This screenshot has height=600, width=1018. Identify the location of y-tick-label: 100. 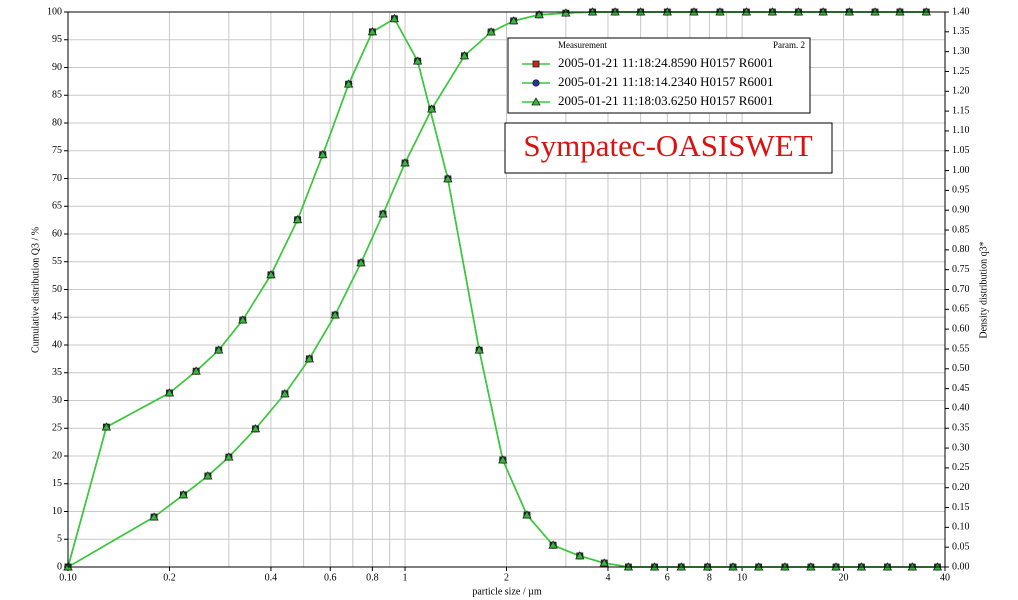
(54, 11).